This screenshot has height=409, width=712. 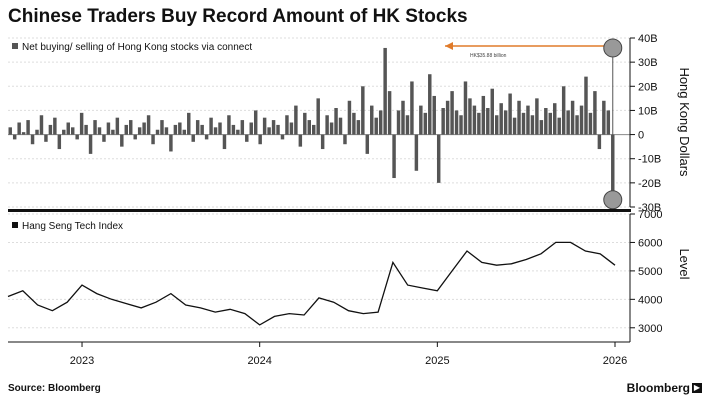 I want to click on record-annotation-label: HK$35.88 billion, so click(x=488, y=56).